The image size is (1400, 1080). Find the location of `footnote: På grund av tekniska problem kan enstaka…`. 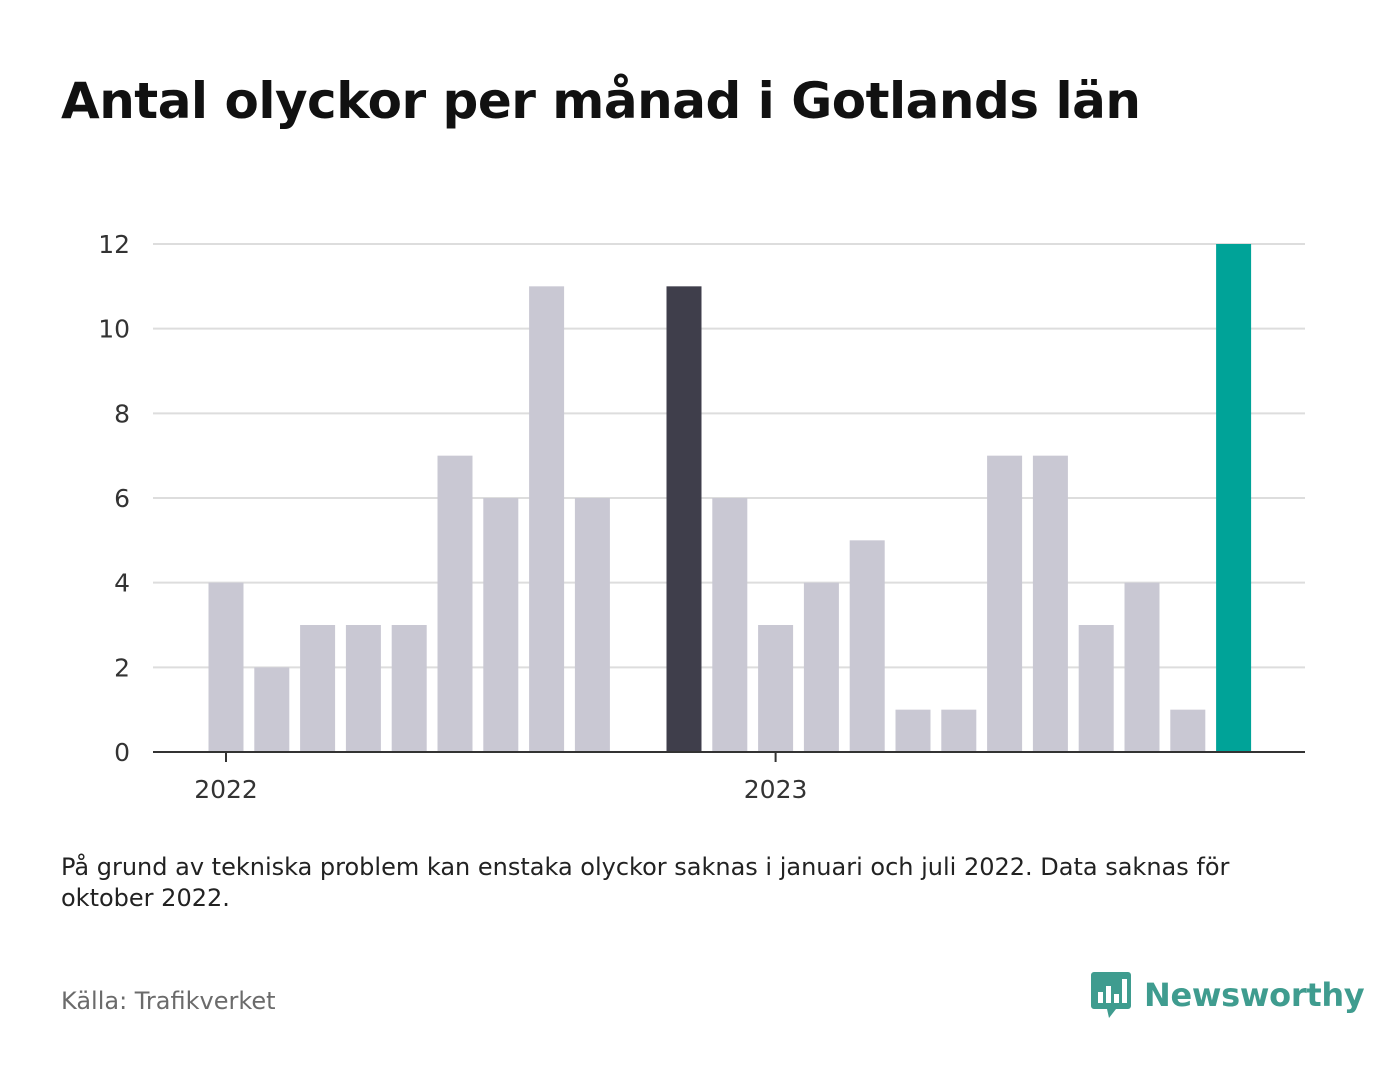

footnote: På grund av tekniska problem kan enstaka… is located at coordinates (645, 882).